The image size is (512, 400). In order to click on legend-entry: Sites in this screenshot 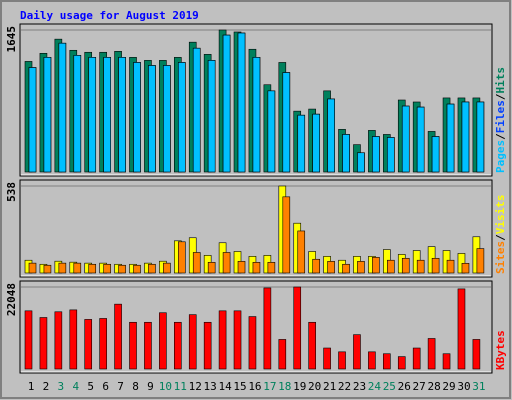, I will do `click(500, 257)`.